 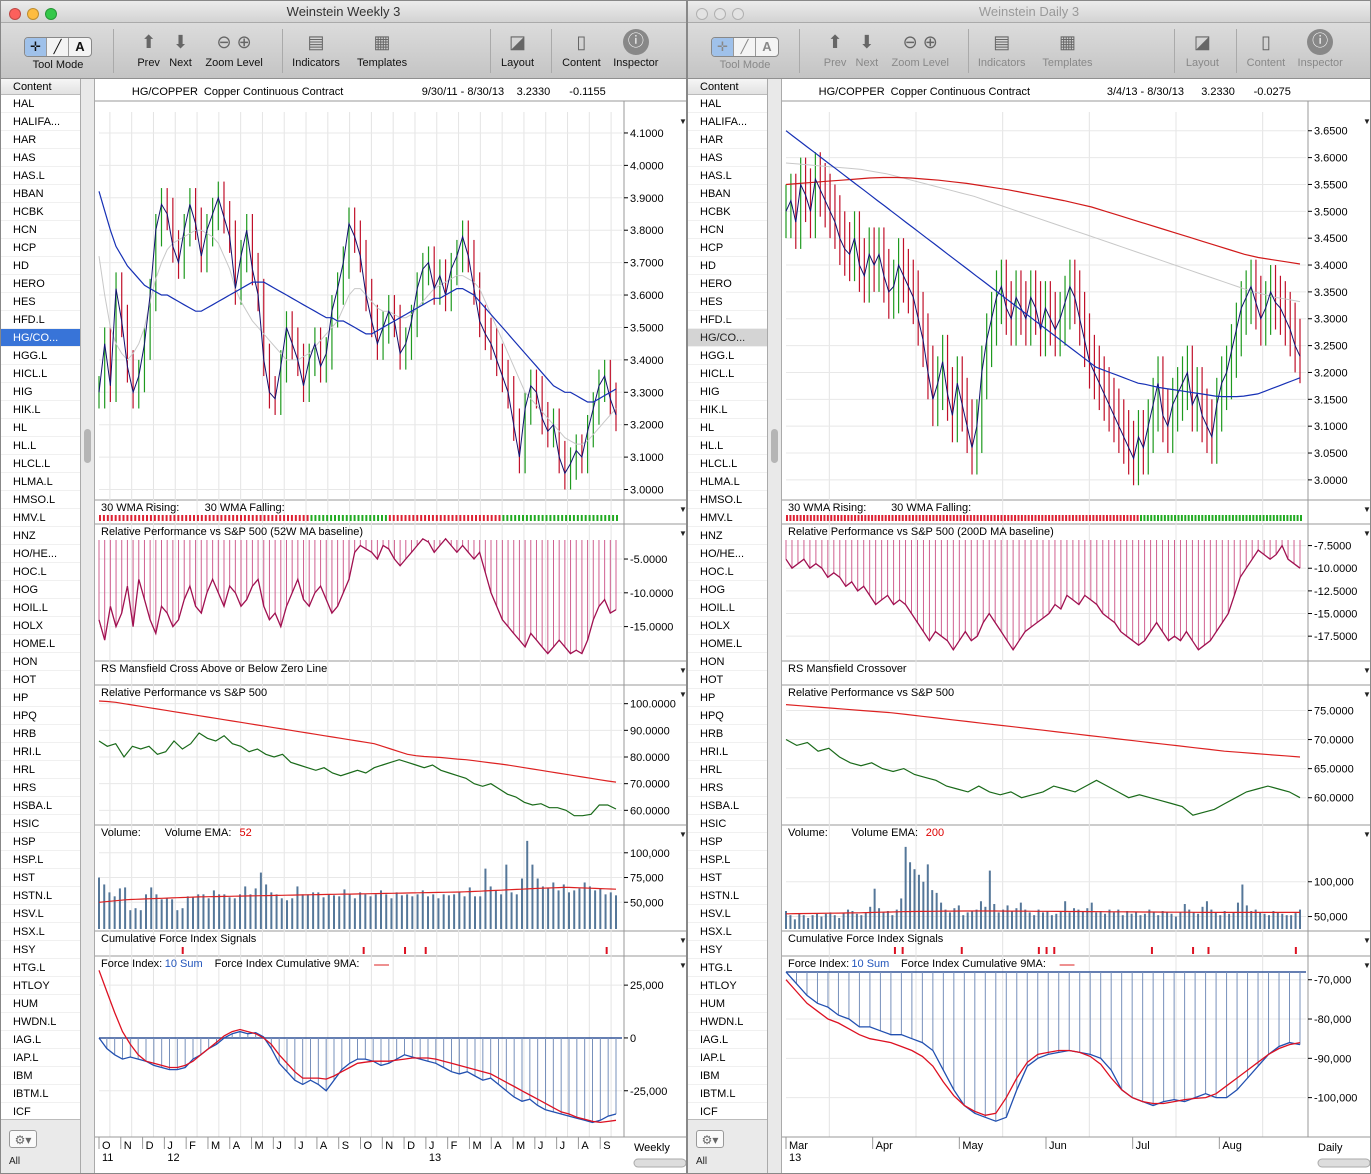 I want to click on symbol-list-item: HERO, so click(x=727, y=284).